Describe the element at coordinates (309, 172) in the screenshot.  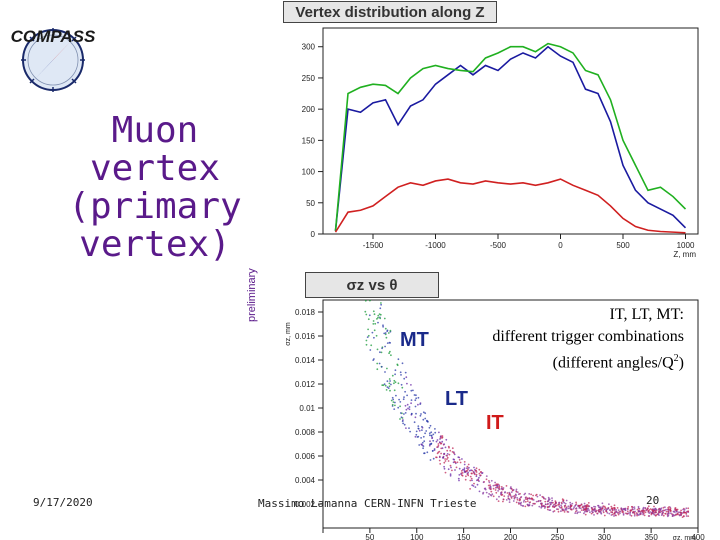
I see `y-tick-label: 100` at that location.